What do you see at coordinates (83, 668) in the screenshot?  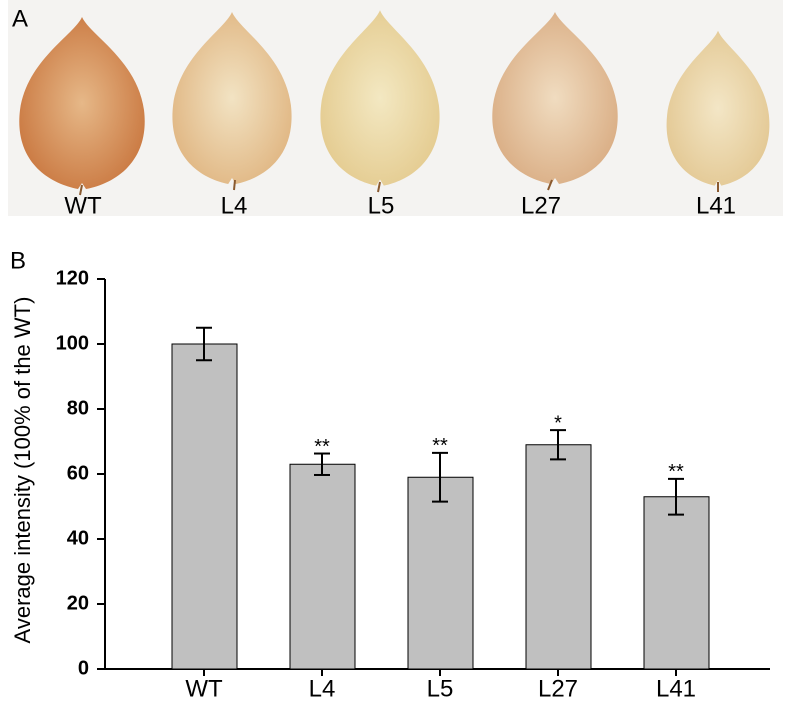 I see `y-tick-label: 0` at bounding box center [83, 668].